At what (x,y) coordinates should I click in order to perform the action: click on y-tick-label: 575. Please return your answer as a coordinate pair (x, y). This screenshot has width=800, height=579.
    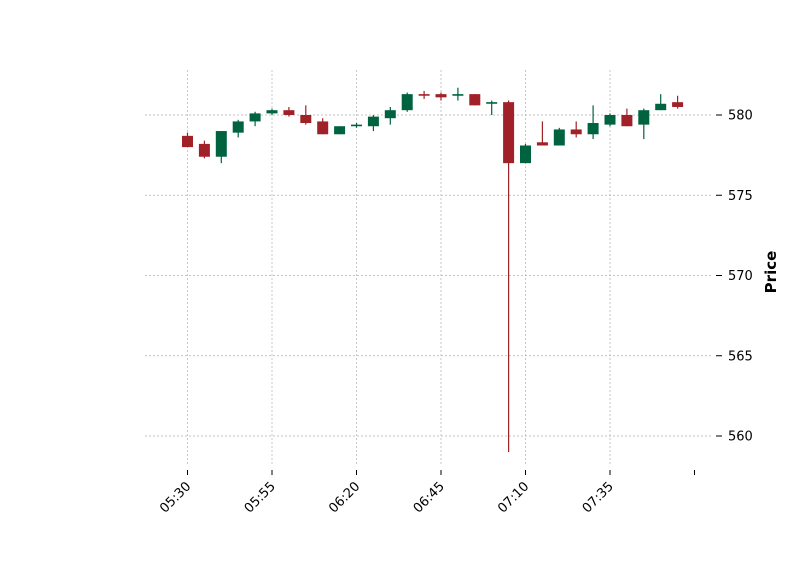
    Looking at the image, I should click on (740, 196).